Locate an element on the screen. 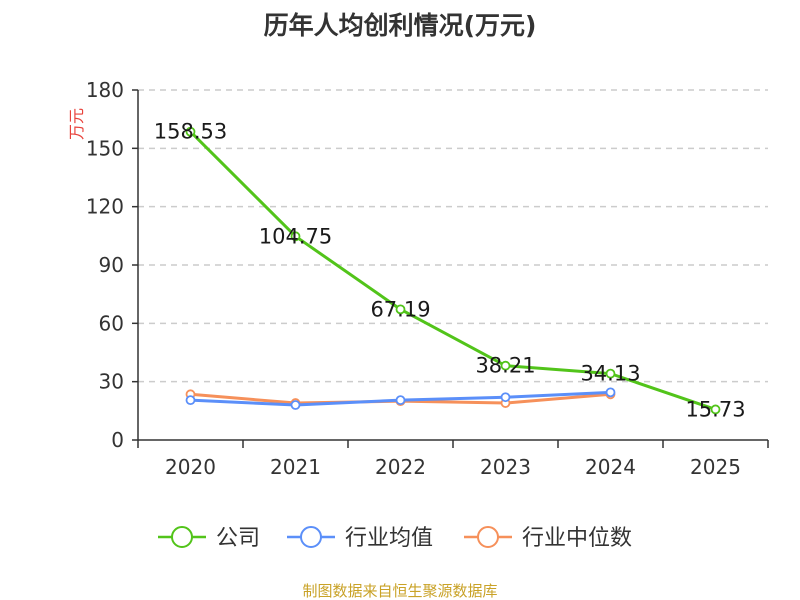  data-label: 104.75 is located at coordinates (295, 236).